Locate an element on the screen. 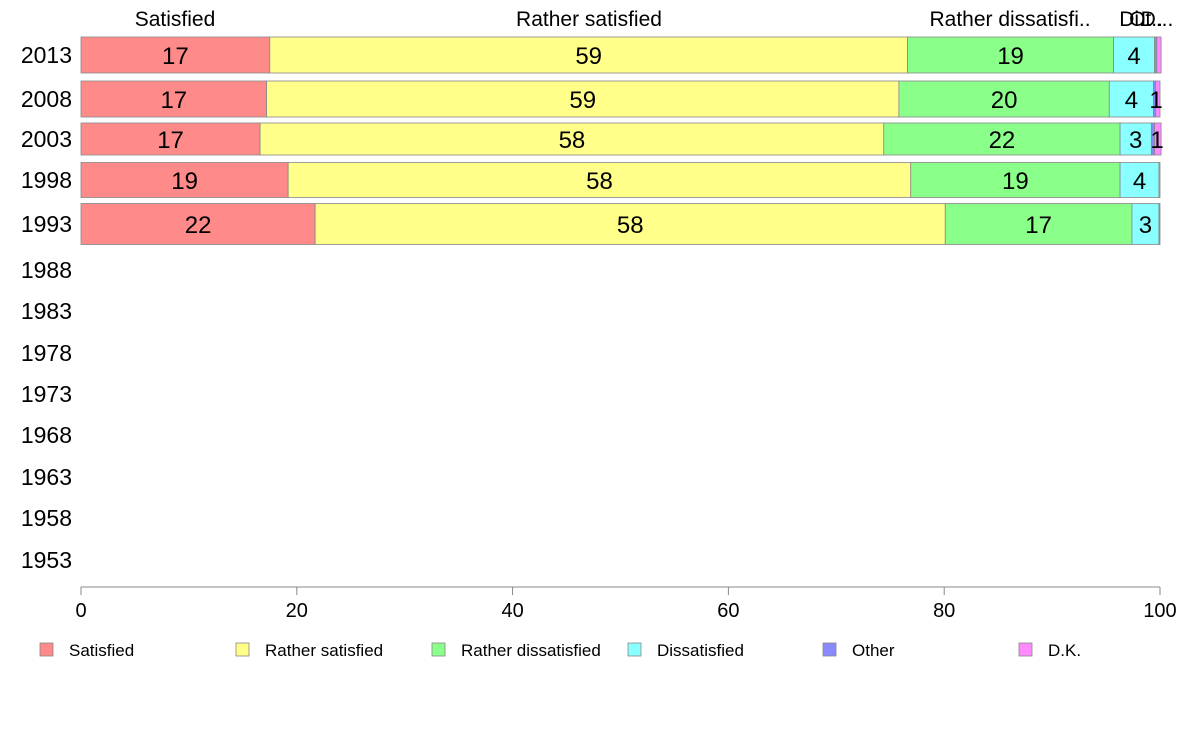 The height and width of the screenshot is (736, 1188). x-tick-label-60: 60 is located at coordinates (728, 611).